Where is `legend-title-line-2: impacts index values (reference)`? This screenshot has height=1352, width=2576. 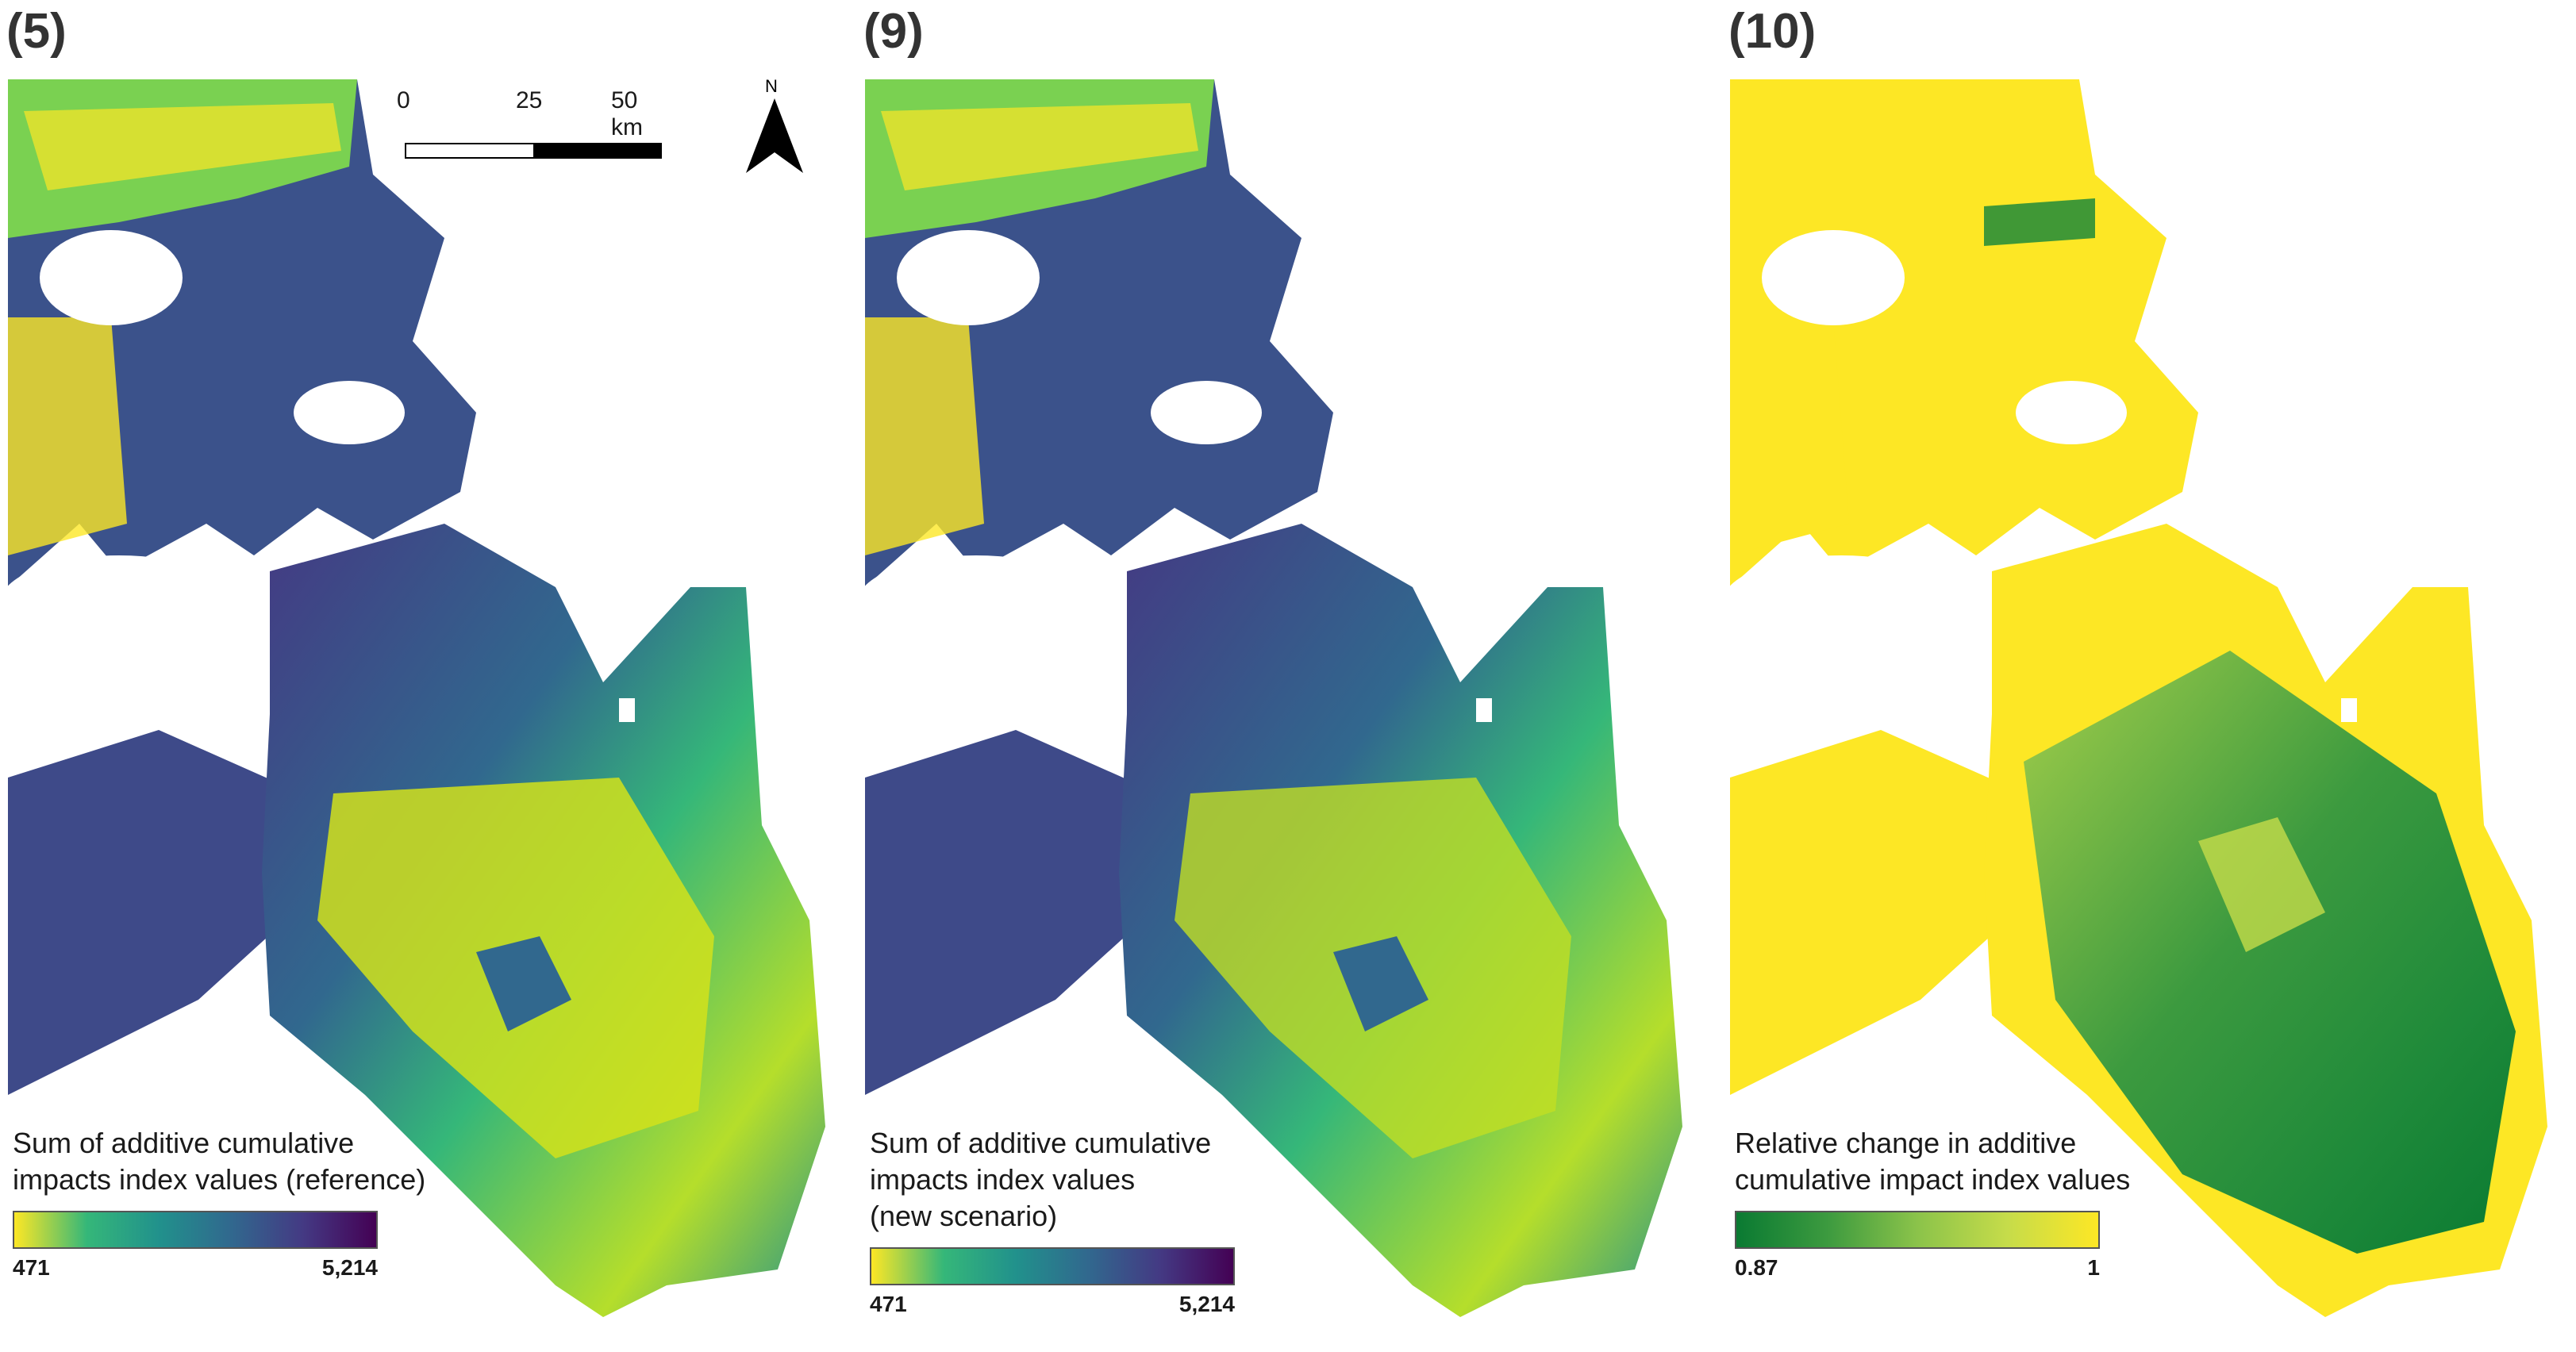 legend-title-line-2: impacts index values (reference) is located at coordinates (219, 1179).